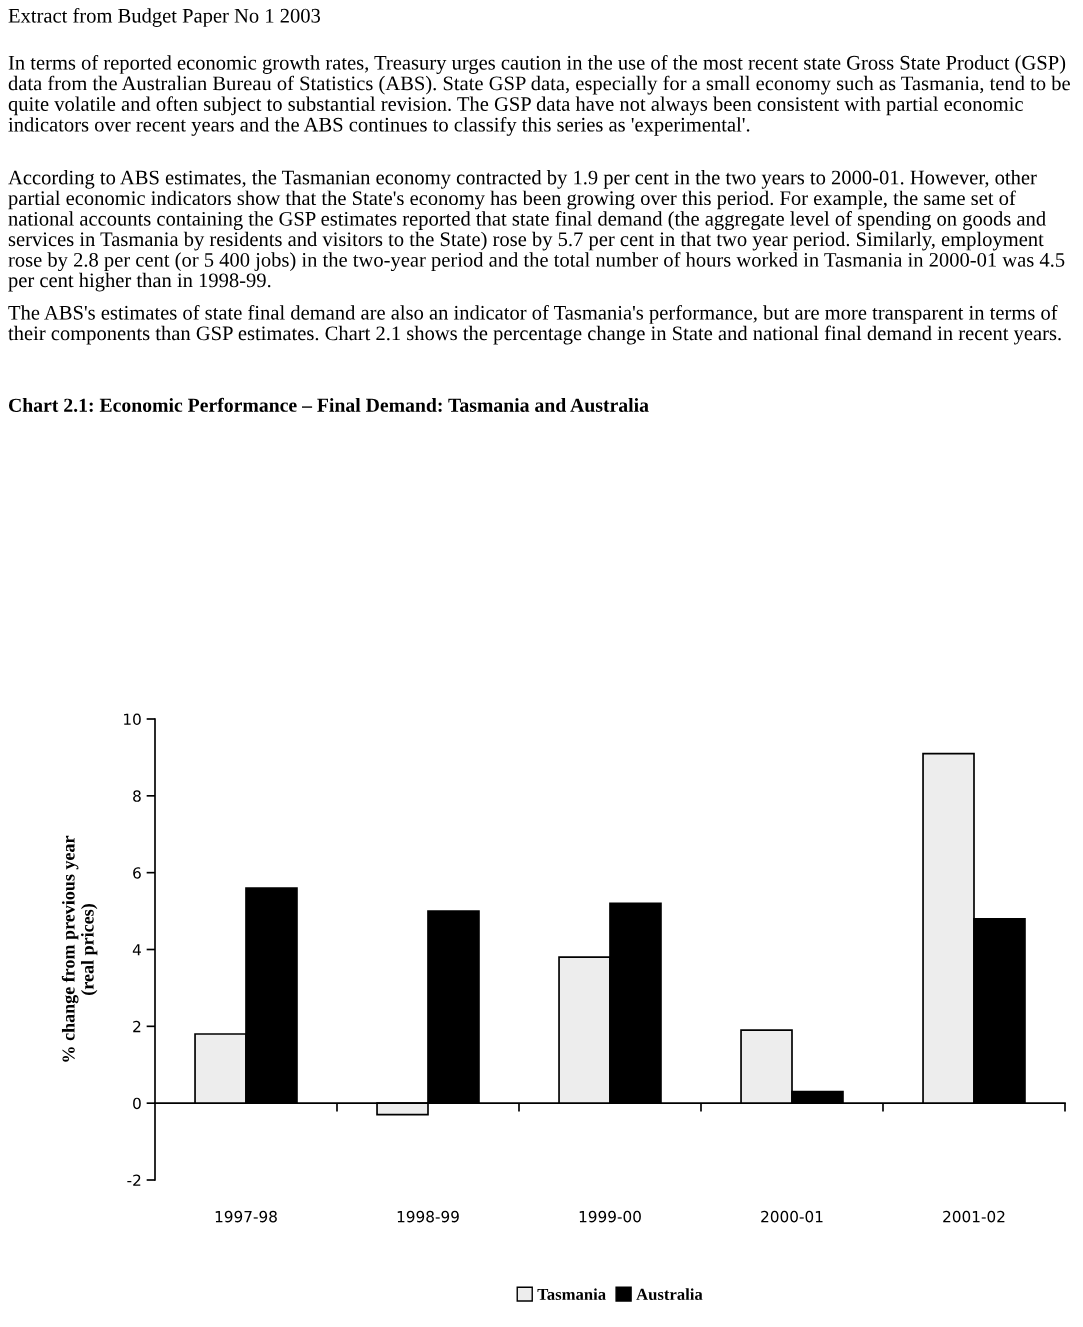  Describe the element at coordinates (792, 1216) in the screenshot. I see `x-tick-label: 2000-01` at that location.